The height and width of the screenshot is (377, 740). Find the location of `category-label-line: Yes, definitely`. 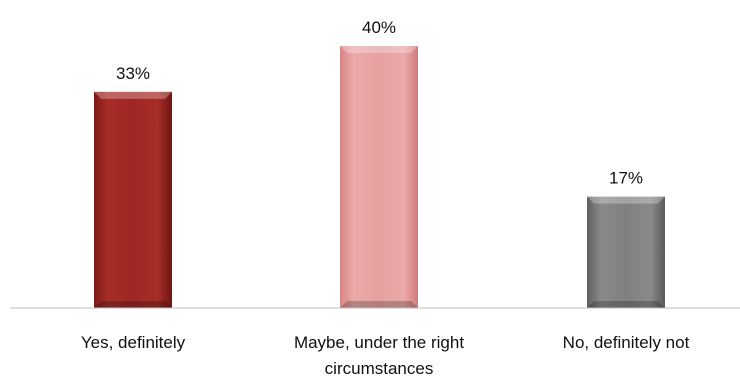

category-label-line: Yes, definitely is located at coordinates (133, 342).